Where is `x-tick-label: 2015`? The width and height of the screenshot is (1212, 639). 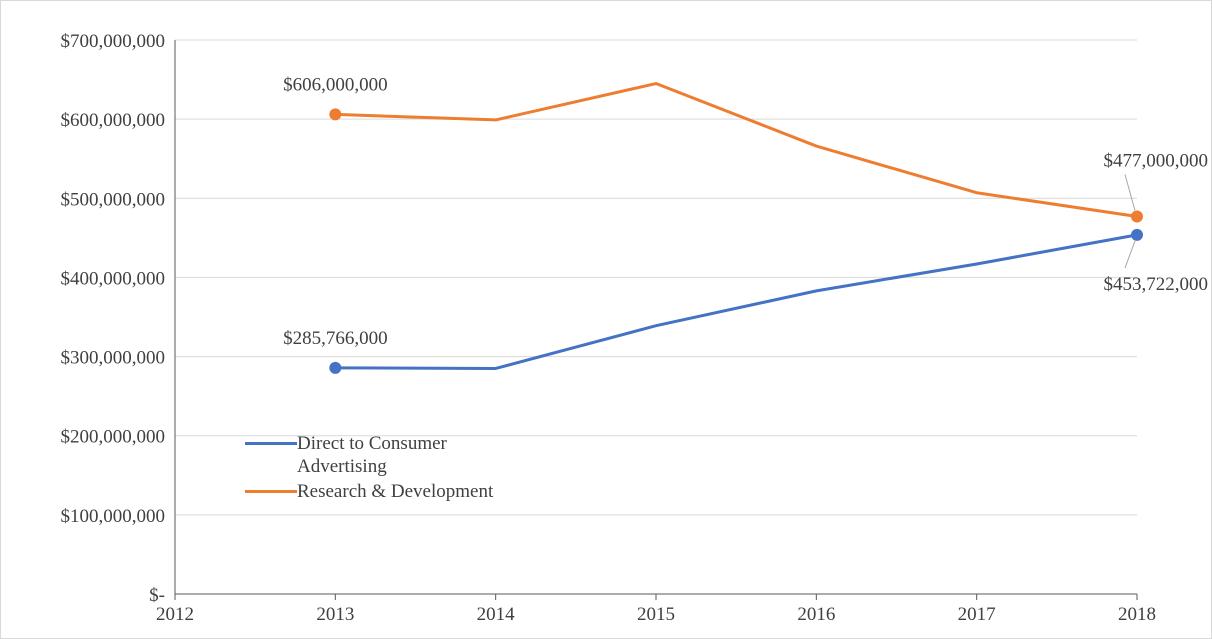
x-tick-label: 2015 is located at coordinates (656, 614).